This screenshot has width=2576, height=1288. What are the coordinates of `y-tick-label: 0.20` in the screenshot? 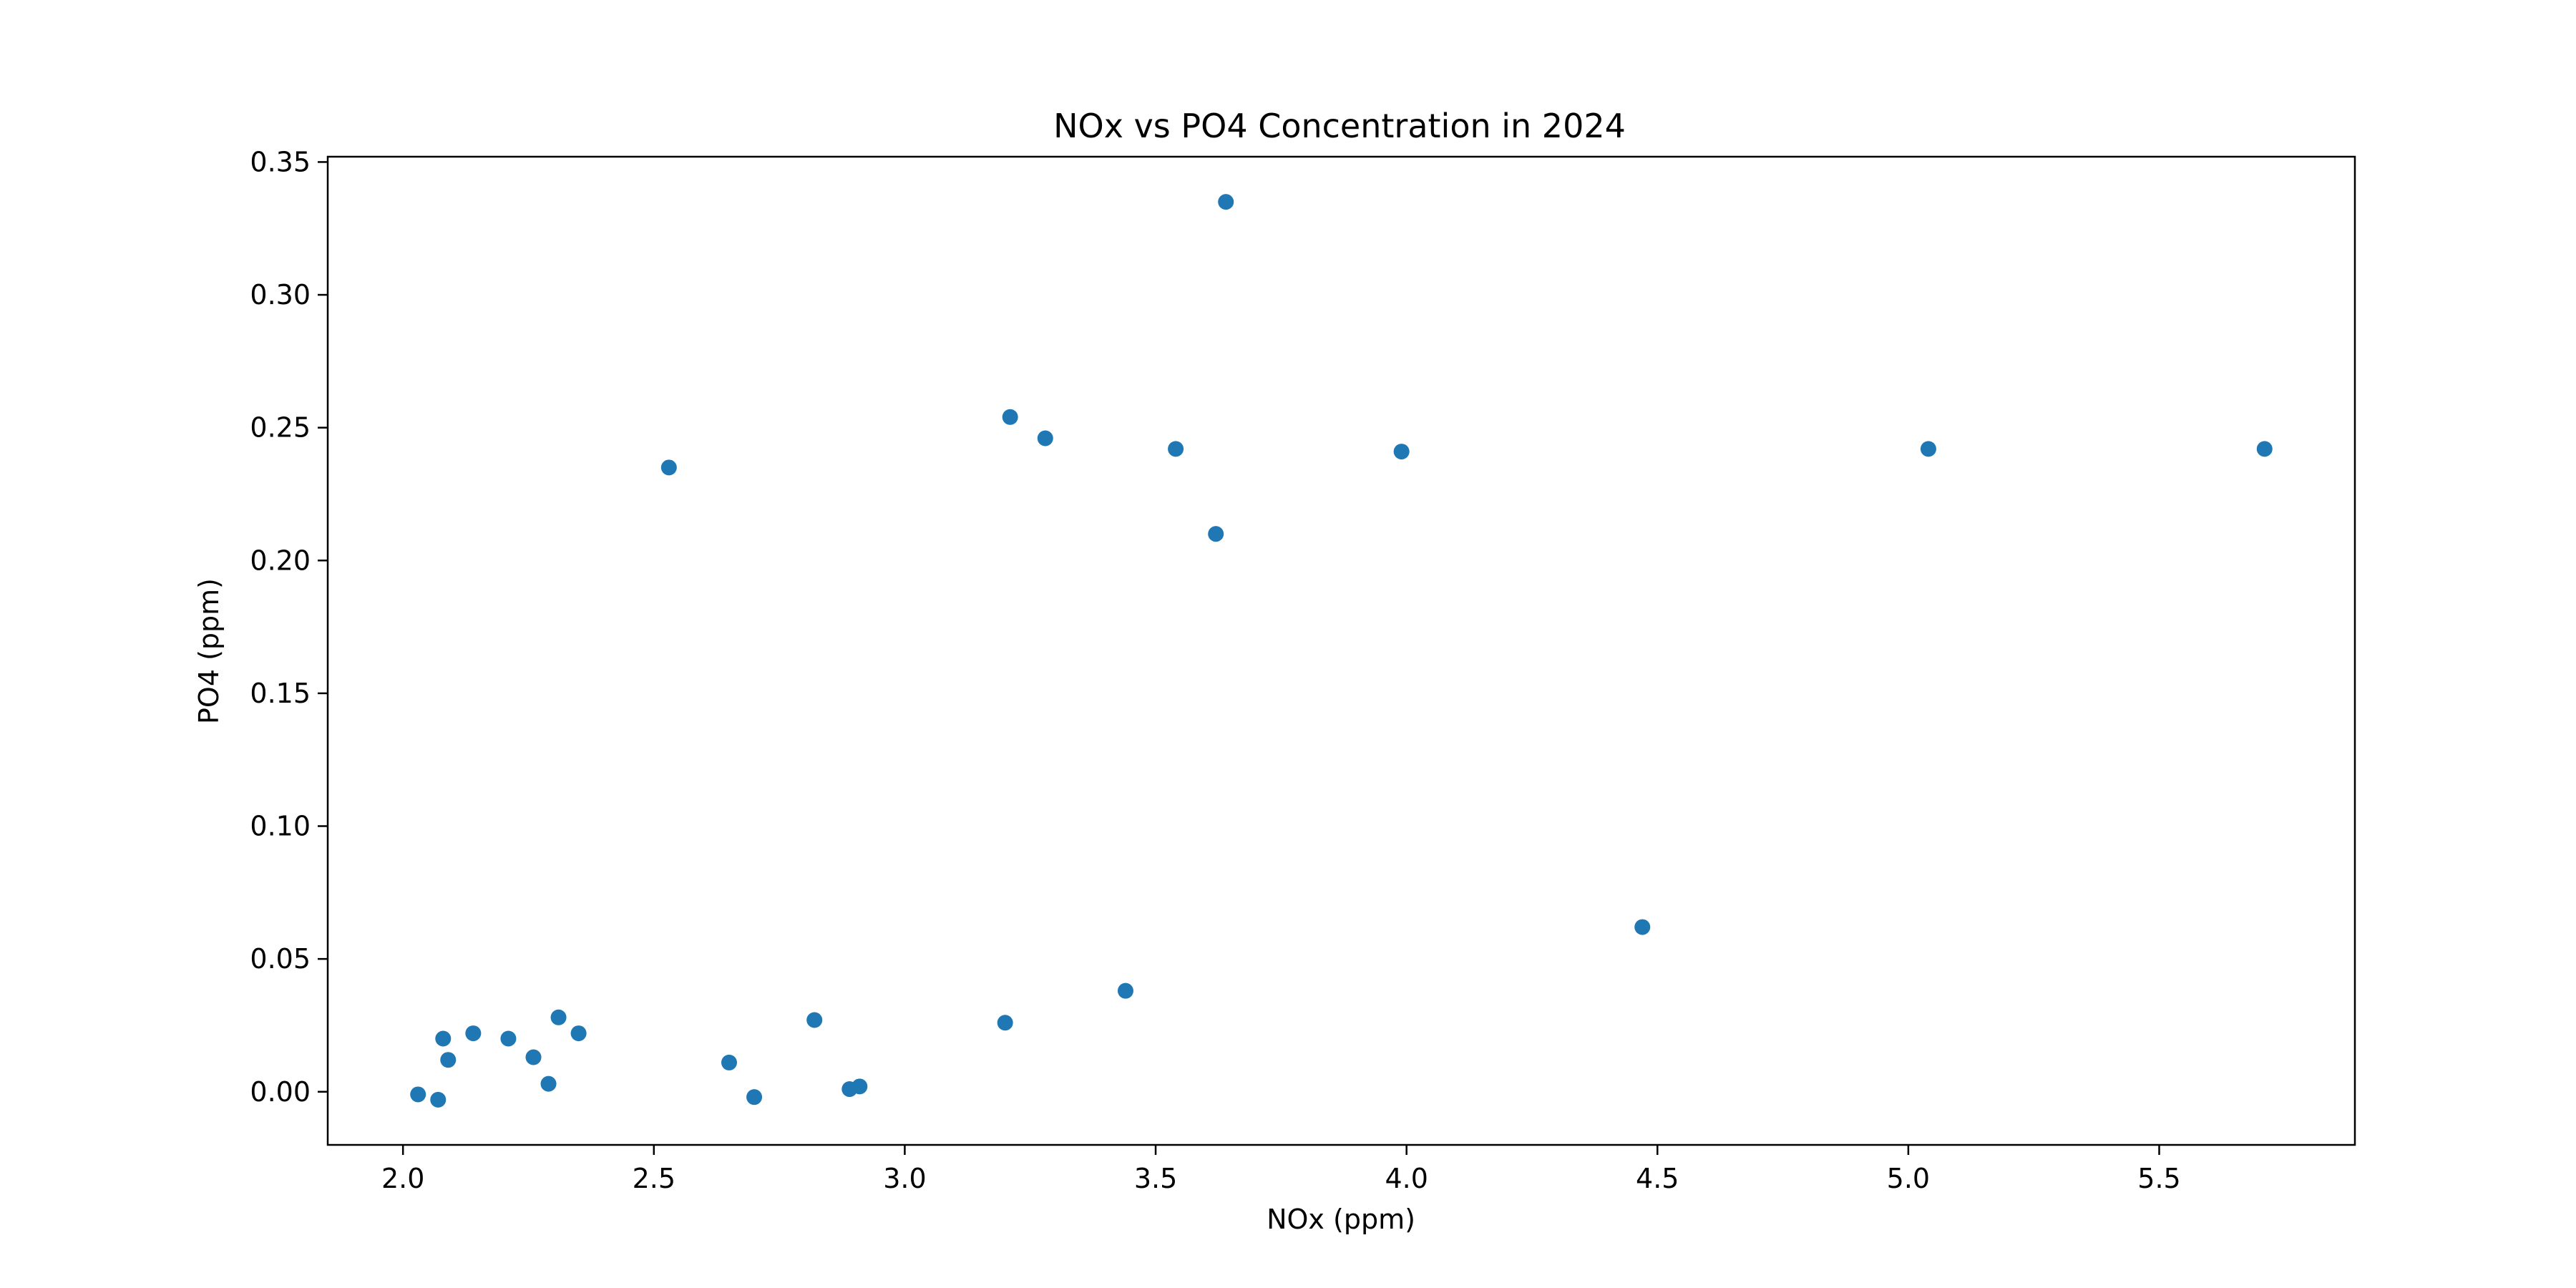 It's located at (280, 560).